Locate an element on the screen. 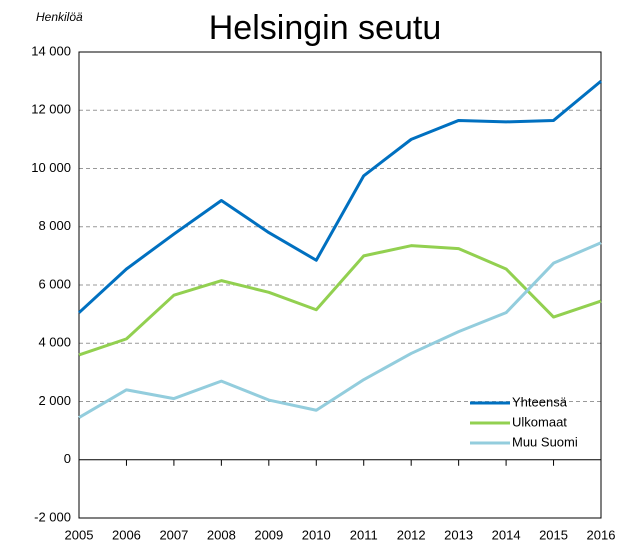 This screenshot has width=620, height=547. x-tick-label: 2015 is located at coordinates (553, 534).